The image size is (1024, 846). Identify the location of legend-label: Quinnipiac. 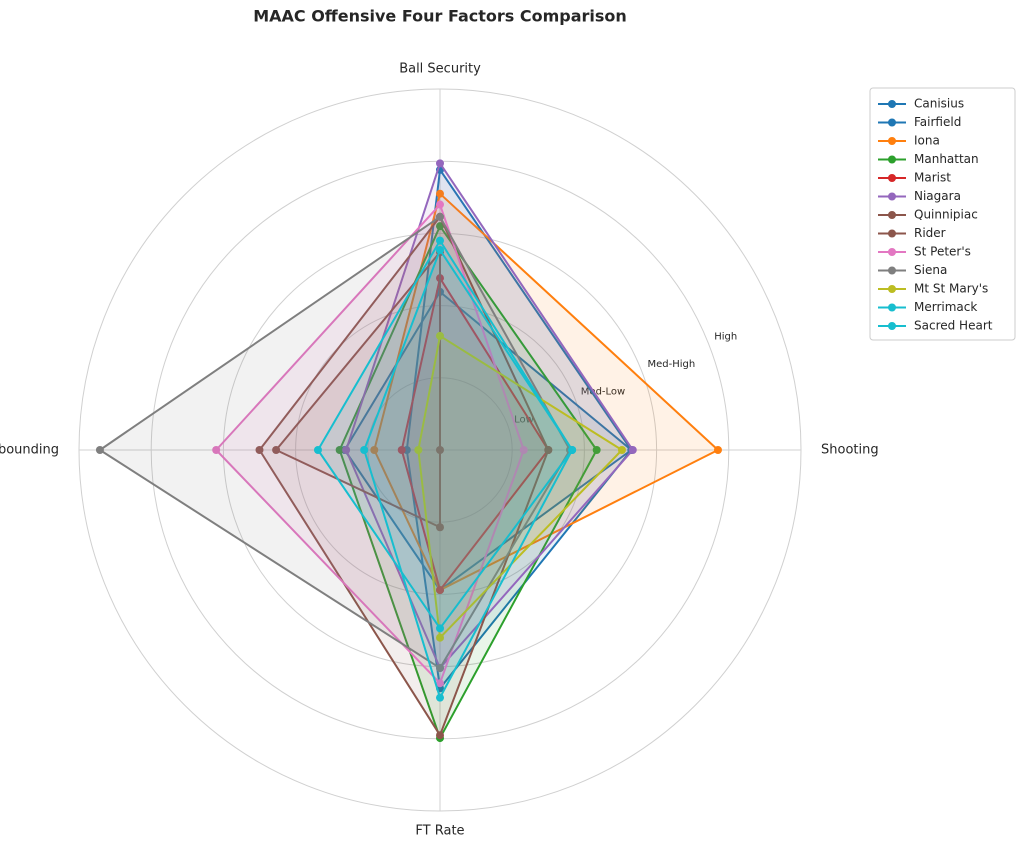
(946, 215).